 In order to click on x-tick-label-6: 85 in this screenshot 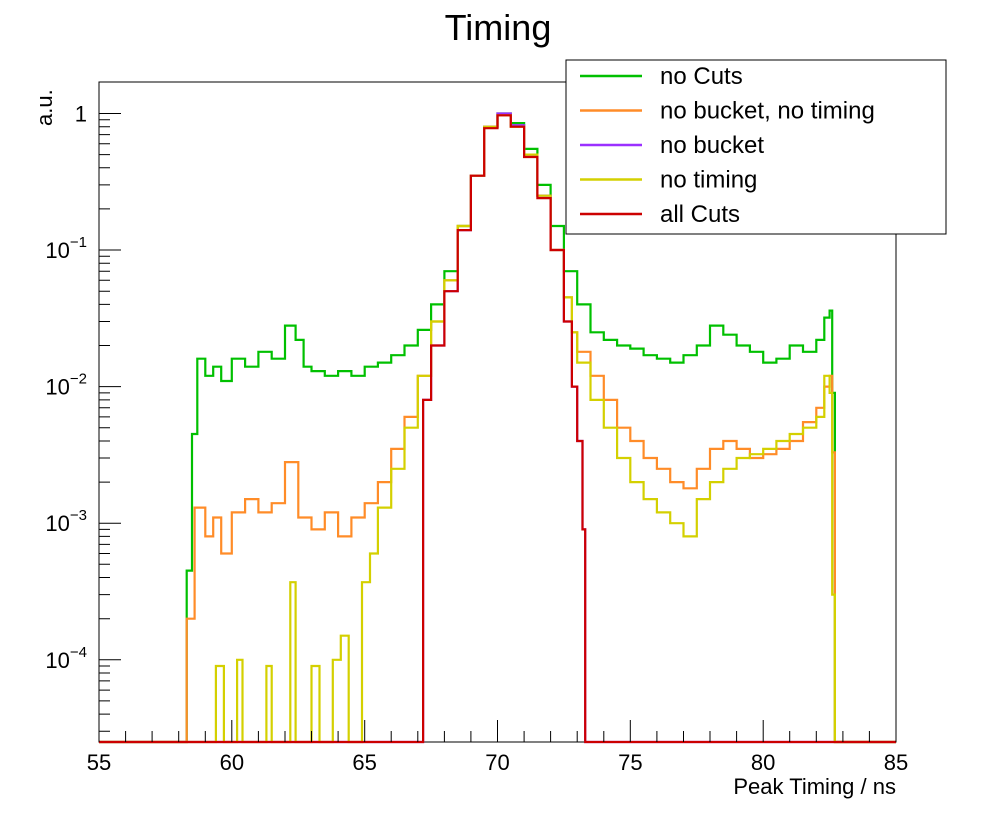, I will do `click(896, 762)`.